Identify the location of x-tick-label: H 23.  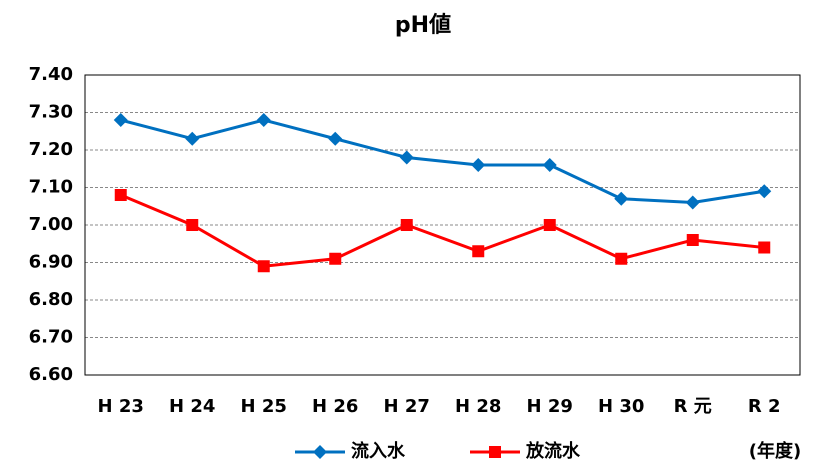
(121, 406).